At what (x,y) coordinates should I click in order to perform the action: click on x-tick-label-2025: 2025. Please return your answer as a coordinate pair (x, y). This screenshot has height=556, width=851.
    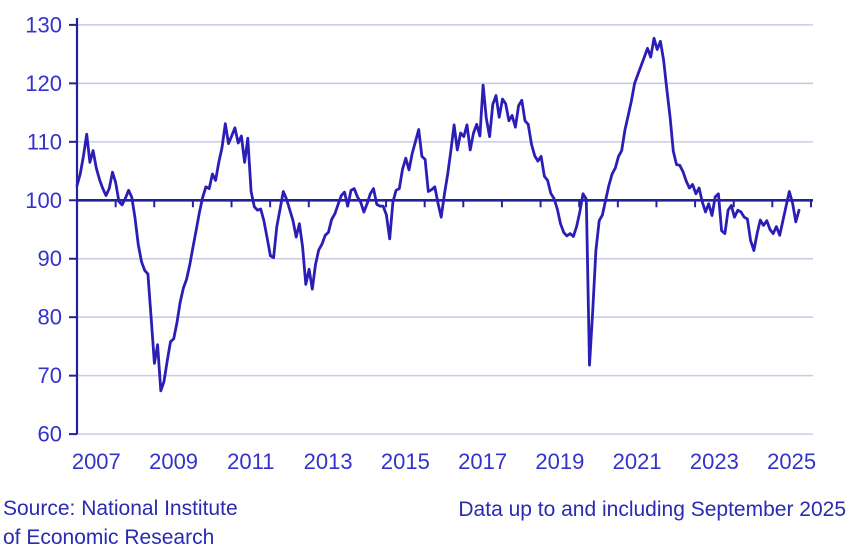
    Looking at the image, I should click on (791, 461).